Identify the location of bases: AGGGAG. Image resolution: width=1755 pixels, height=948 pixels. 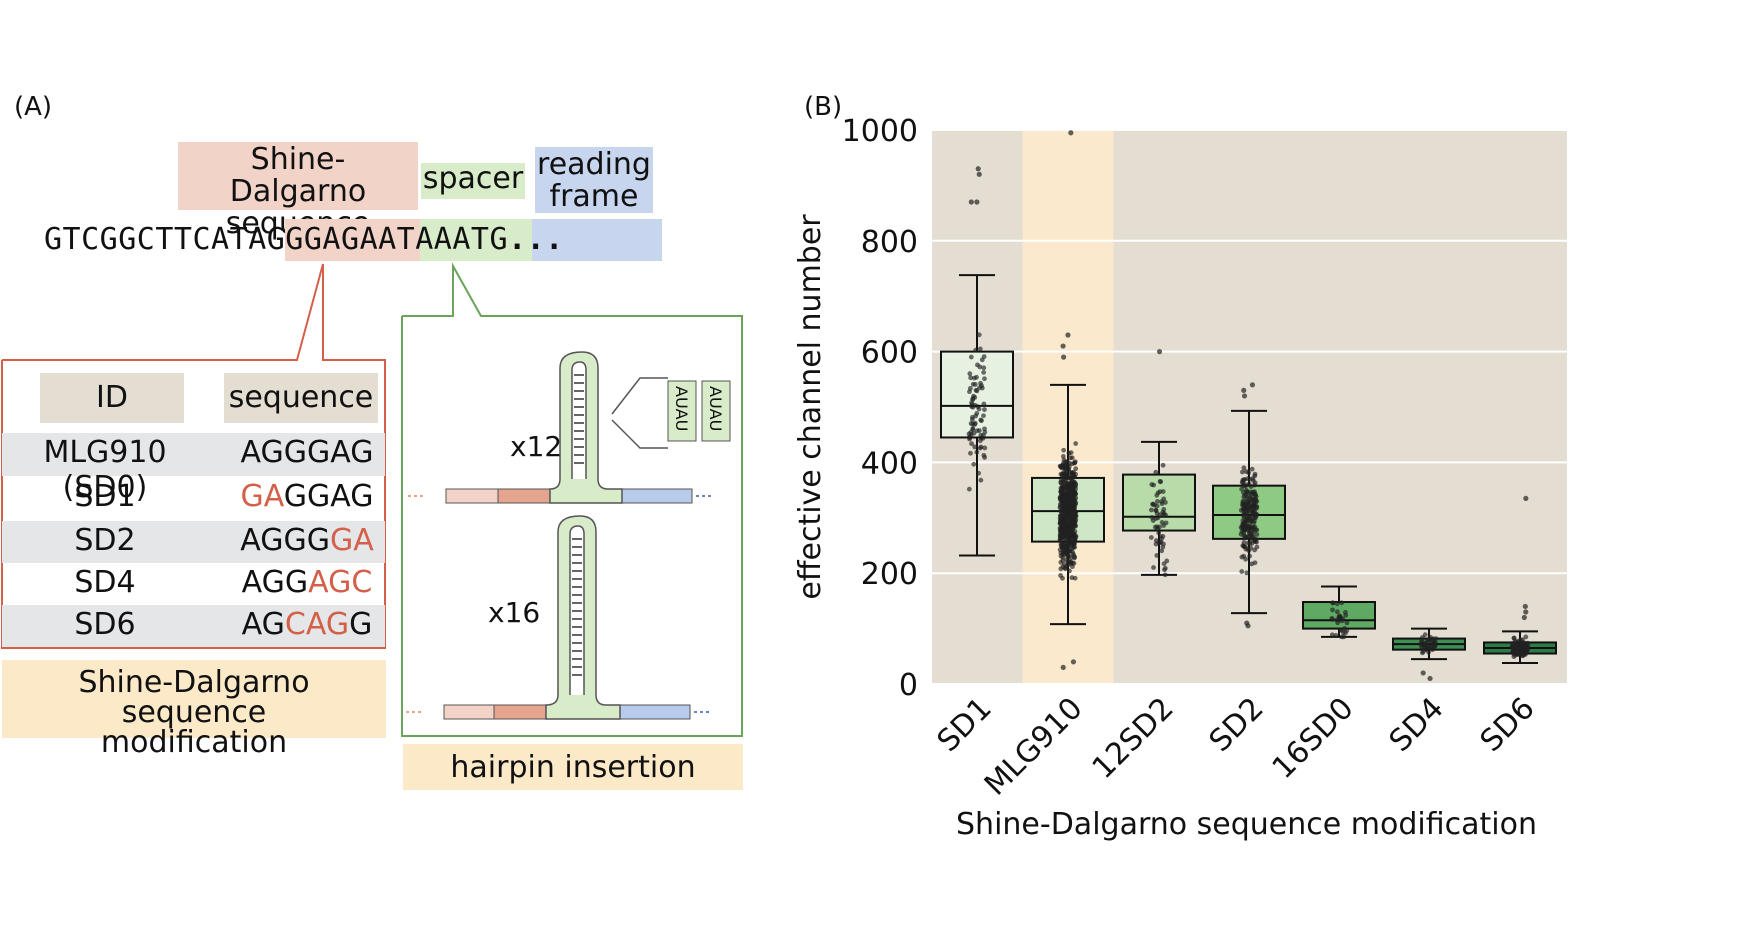
(307, 452).